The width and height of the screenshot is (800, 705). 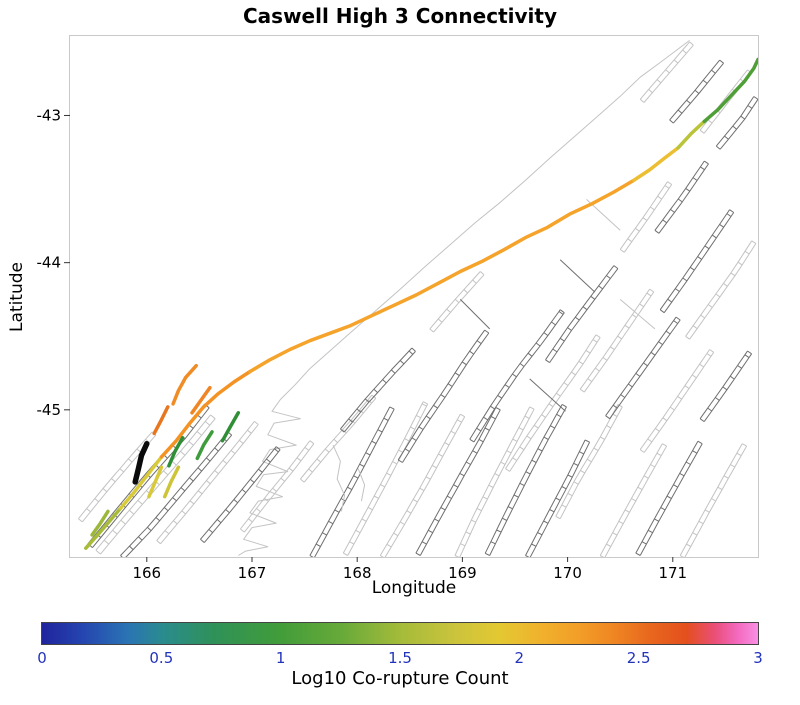 I want to click on colorbar-tick-label: 0, so click(x=42, y=658).